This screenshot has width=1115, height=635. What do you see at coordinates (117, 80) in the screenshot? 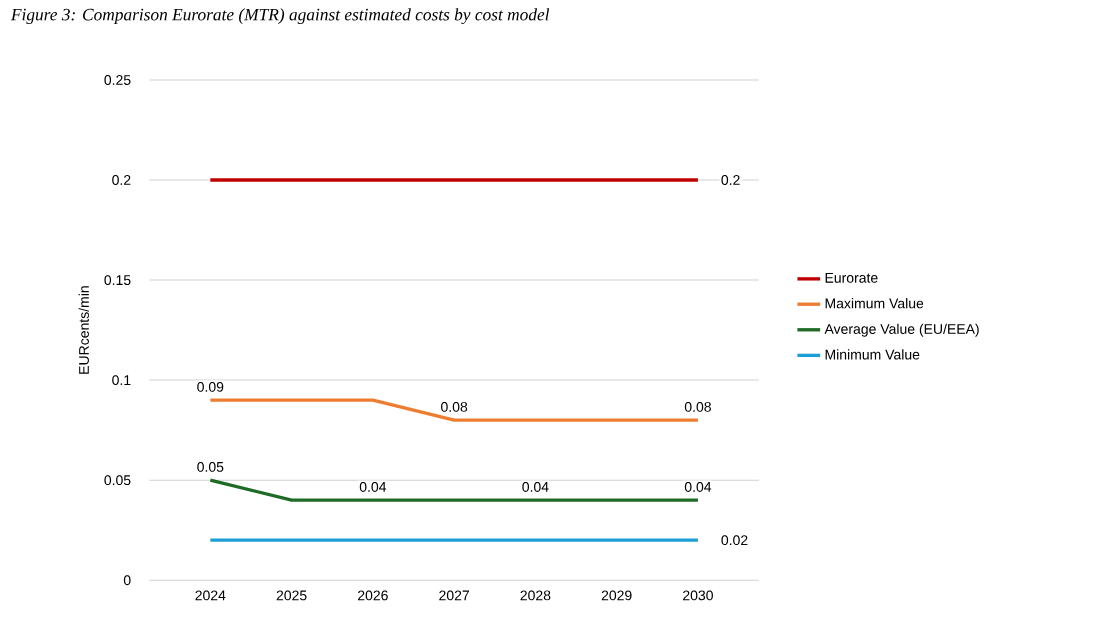
I see `y-tick-label: 0.25` at bounding box center [117, 80].